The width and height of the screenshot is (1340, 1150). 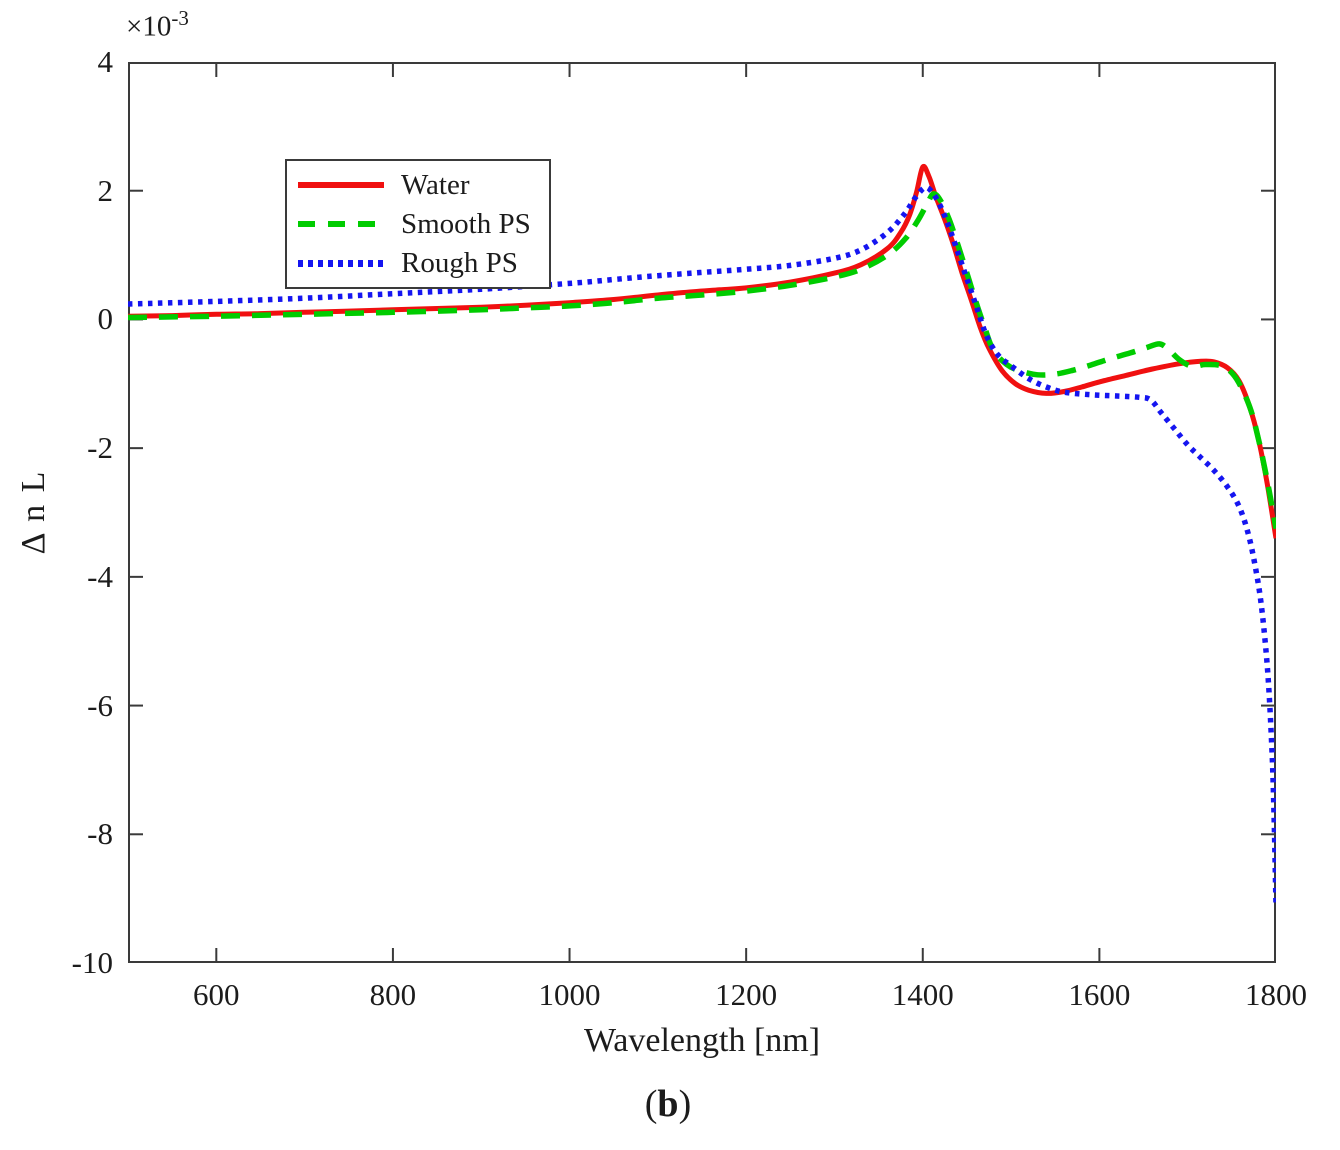 What do you see at coordinates (33, 512) in the screenshot?
I see `y-axis-label: Δ n L` at bounding box center [33, 512].